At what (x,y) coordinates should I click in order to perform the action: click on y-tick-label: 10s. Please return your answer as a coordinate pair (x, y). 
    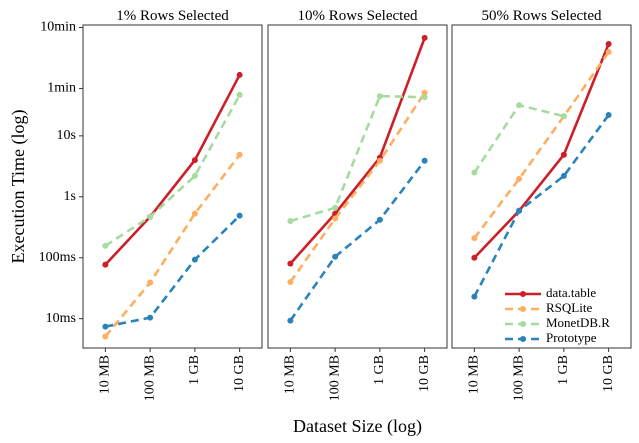
    Looking at the image, I should click on (66, 135).